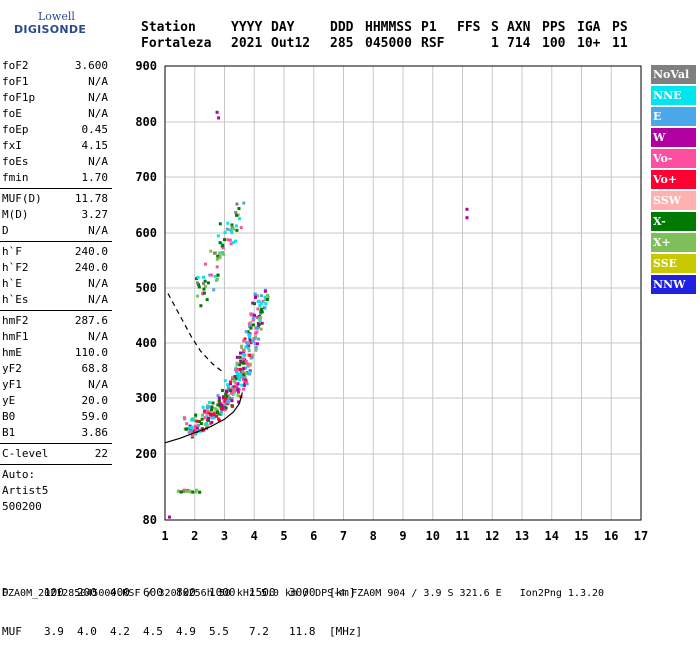  Describe the element at coordinates (342, 43) in the screenshot. I see `header-value: 285` at that location.